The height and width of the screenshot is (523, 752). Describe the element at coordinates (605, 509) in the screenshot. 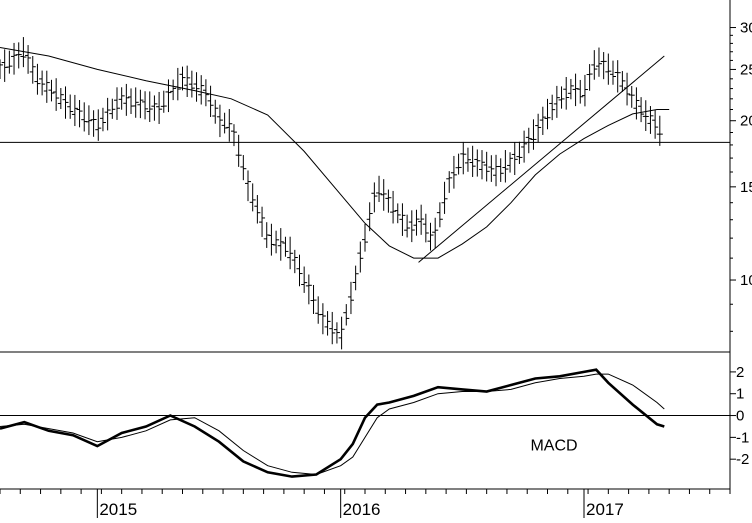

I see `year-label: 2017` at that location.